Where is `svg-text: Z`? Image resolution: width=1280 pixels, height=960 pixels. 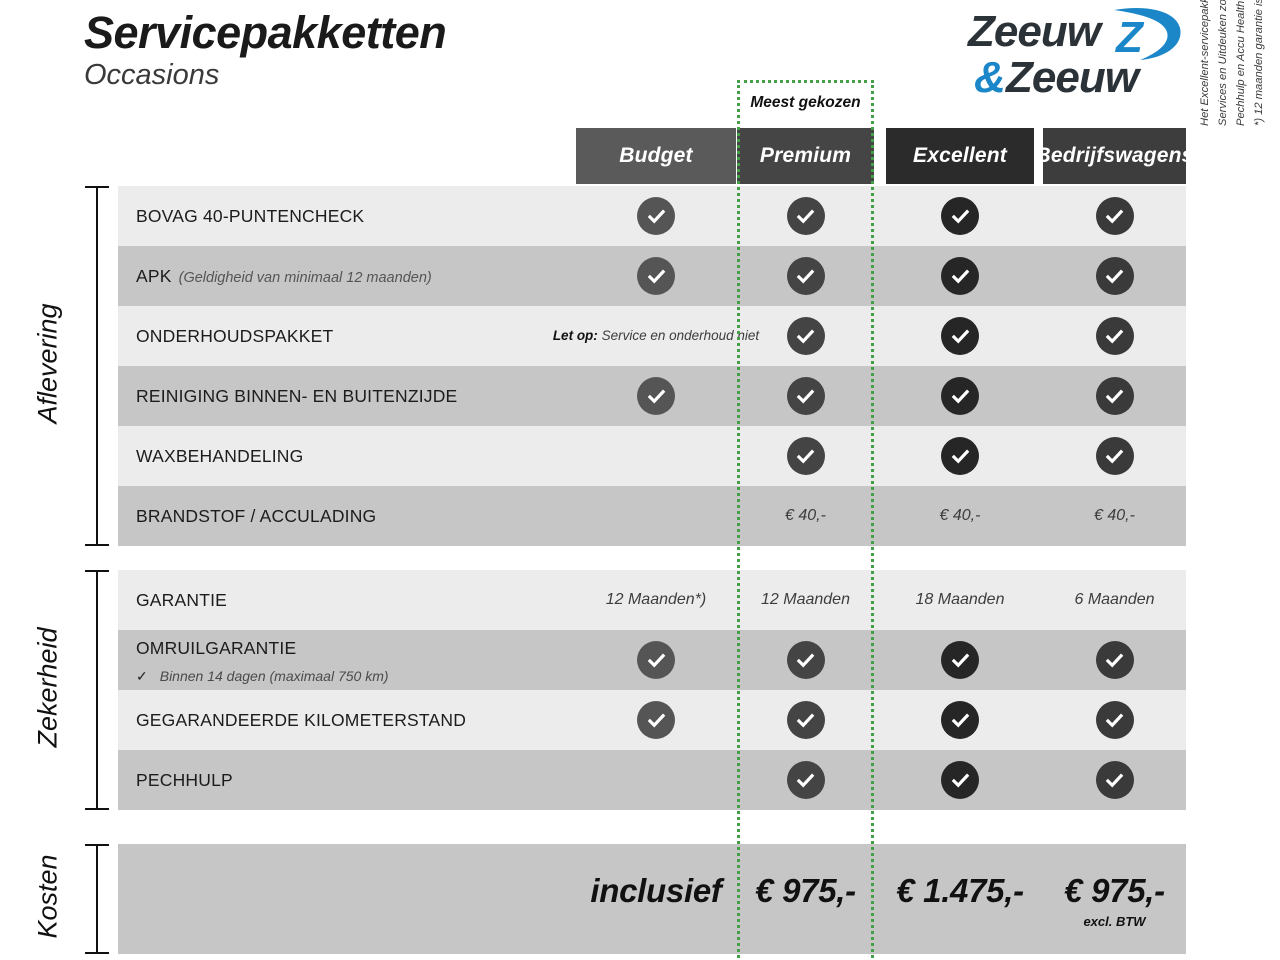 svg-text: Z is located at coordinates (1129, 37).